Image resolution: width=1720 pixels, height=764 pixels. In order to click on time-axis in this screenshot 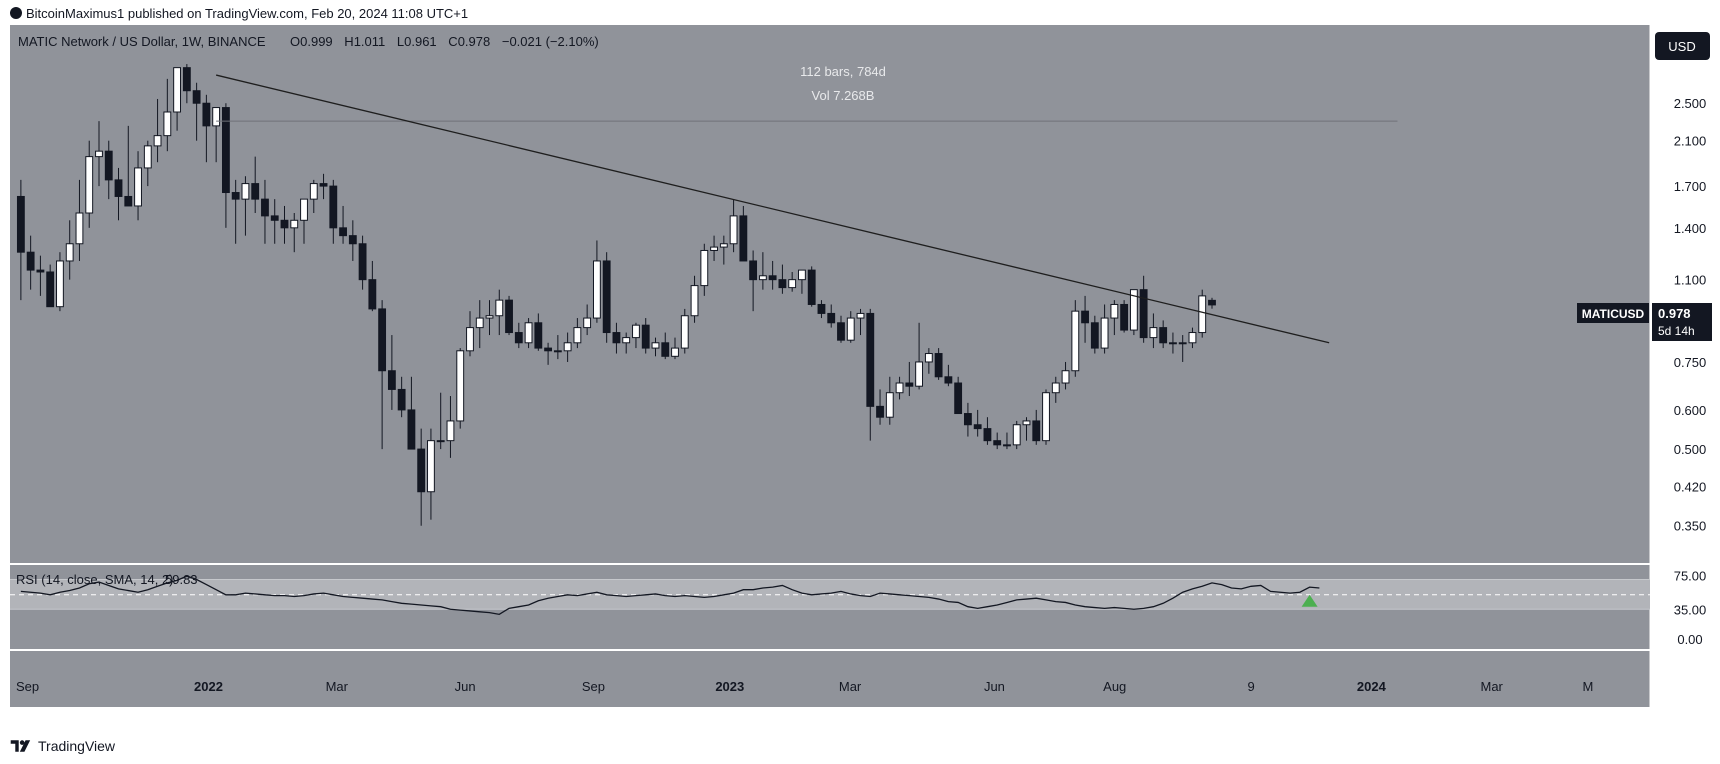, I will do `click(830, 679)`.